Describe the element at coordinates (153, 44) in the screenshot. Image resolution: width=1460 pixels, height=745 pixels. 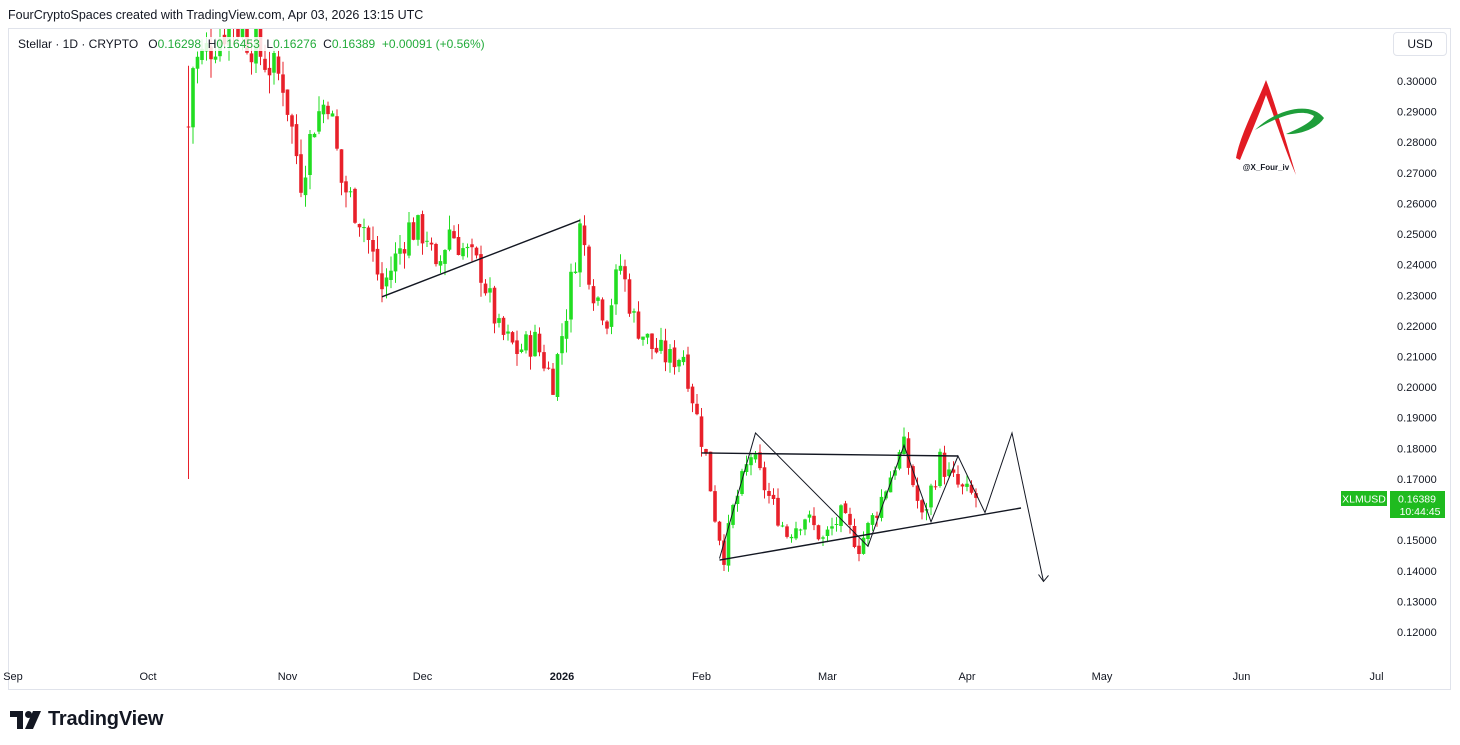
I see `legend-open-label: O` at that location.